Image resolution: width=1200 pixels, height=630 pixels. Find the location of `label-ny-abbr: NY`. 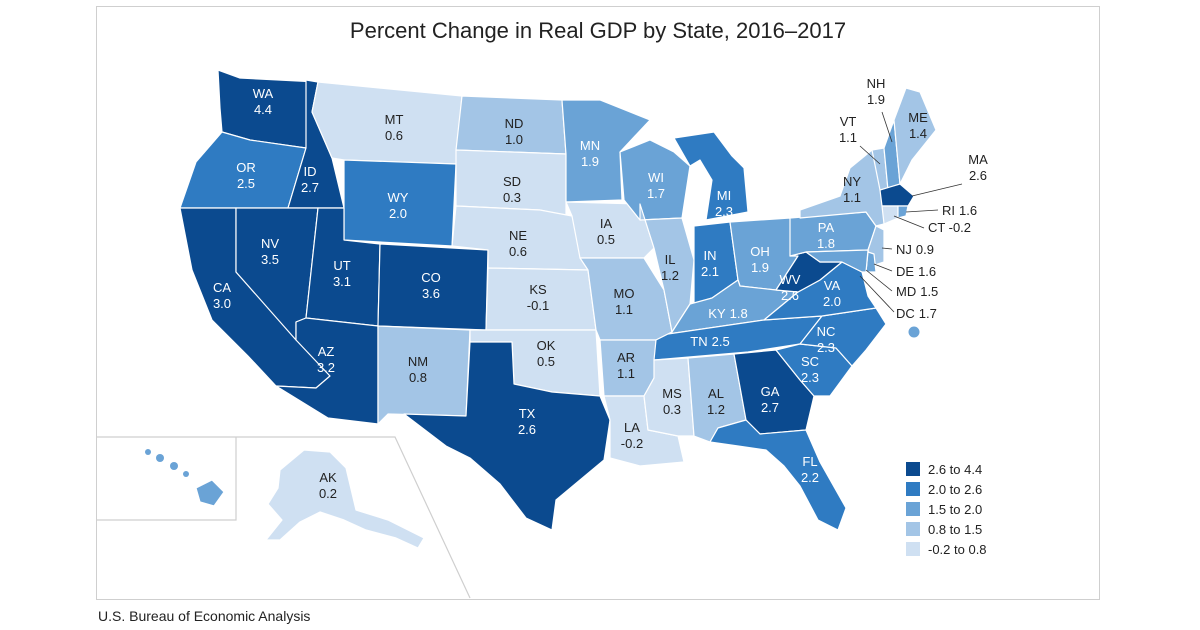

label-ny-abbr: NY is located at coordinates (852, 181).